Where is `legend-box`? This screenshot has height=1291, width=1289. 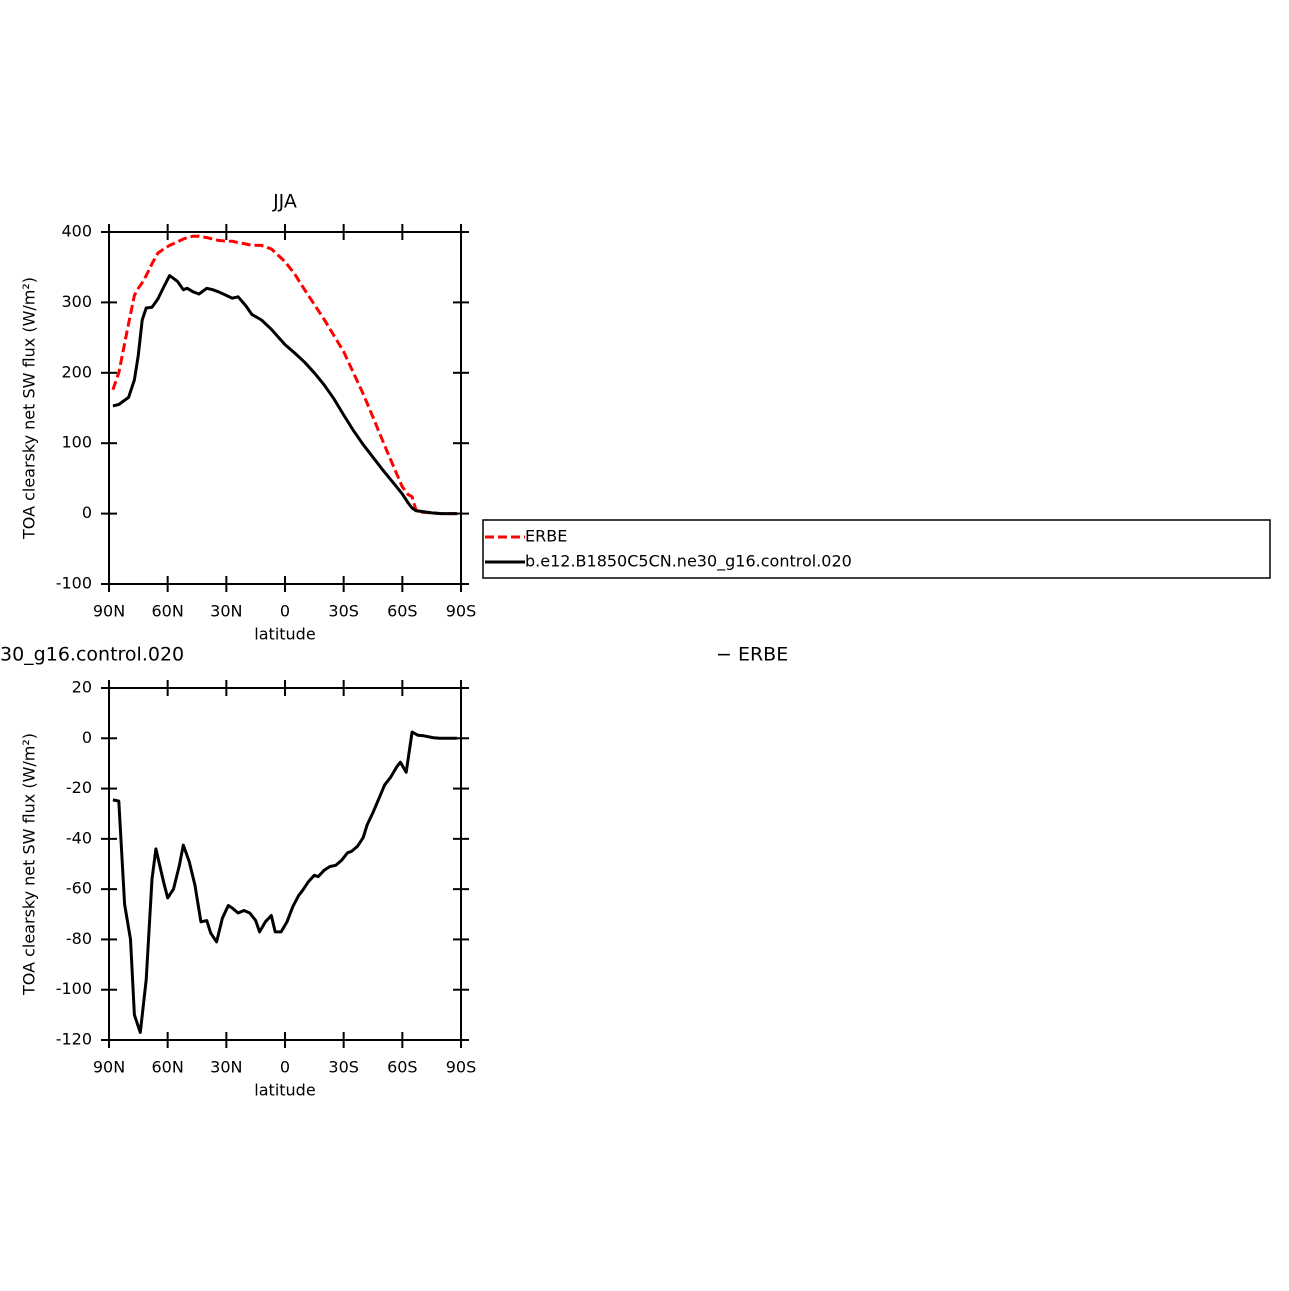
legend-box is located at coordinates (876, 549).